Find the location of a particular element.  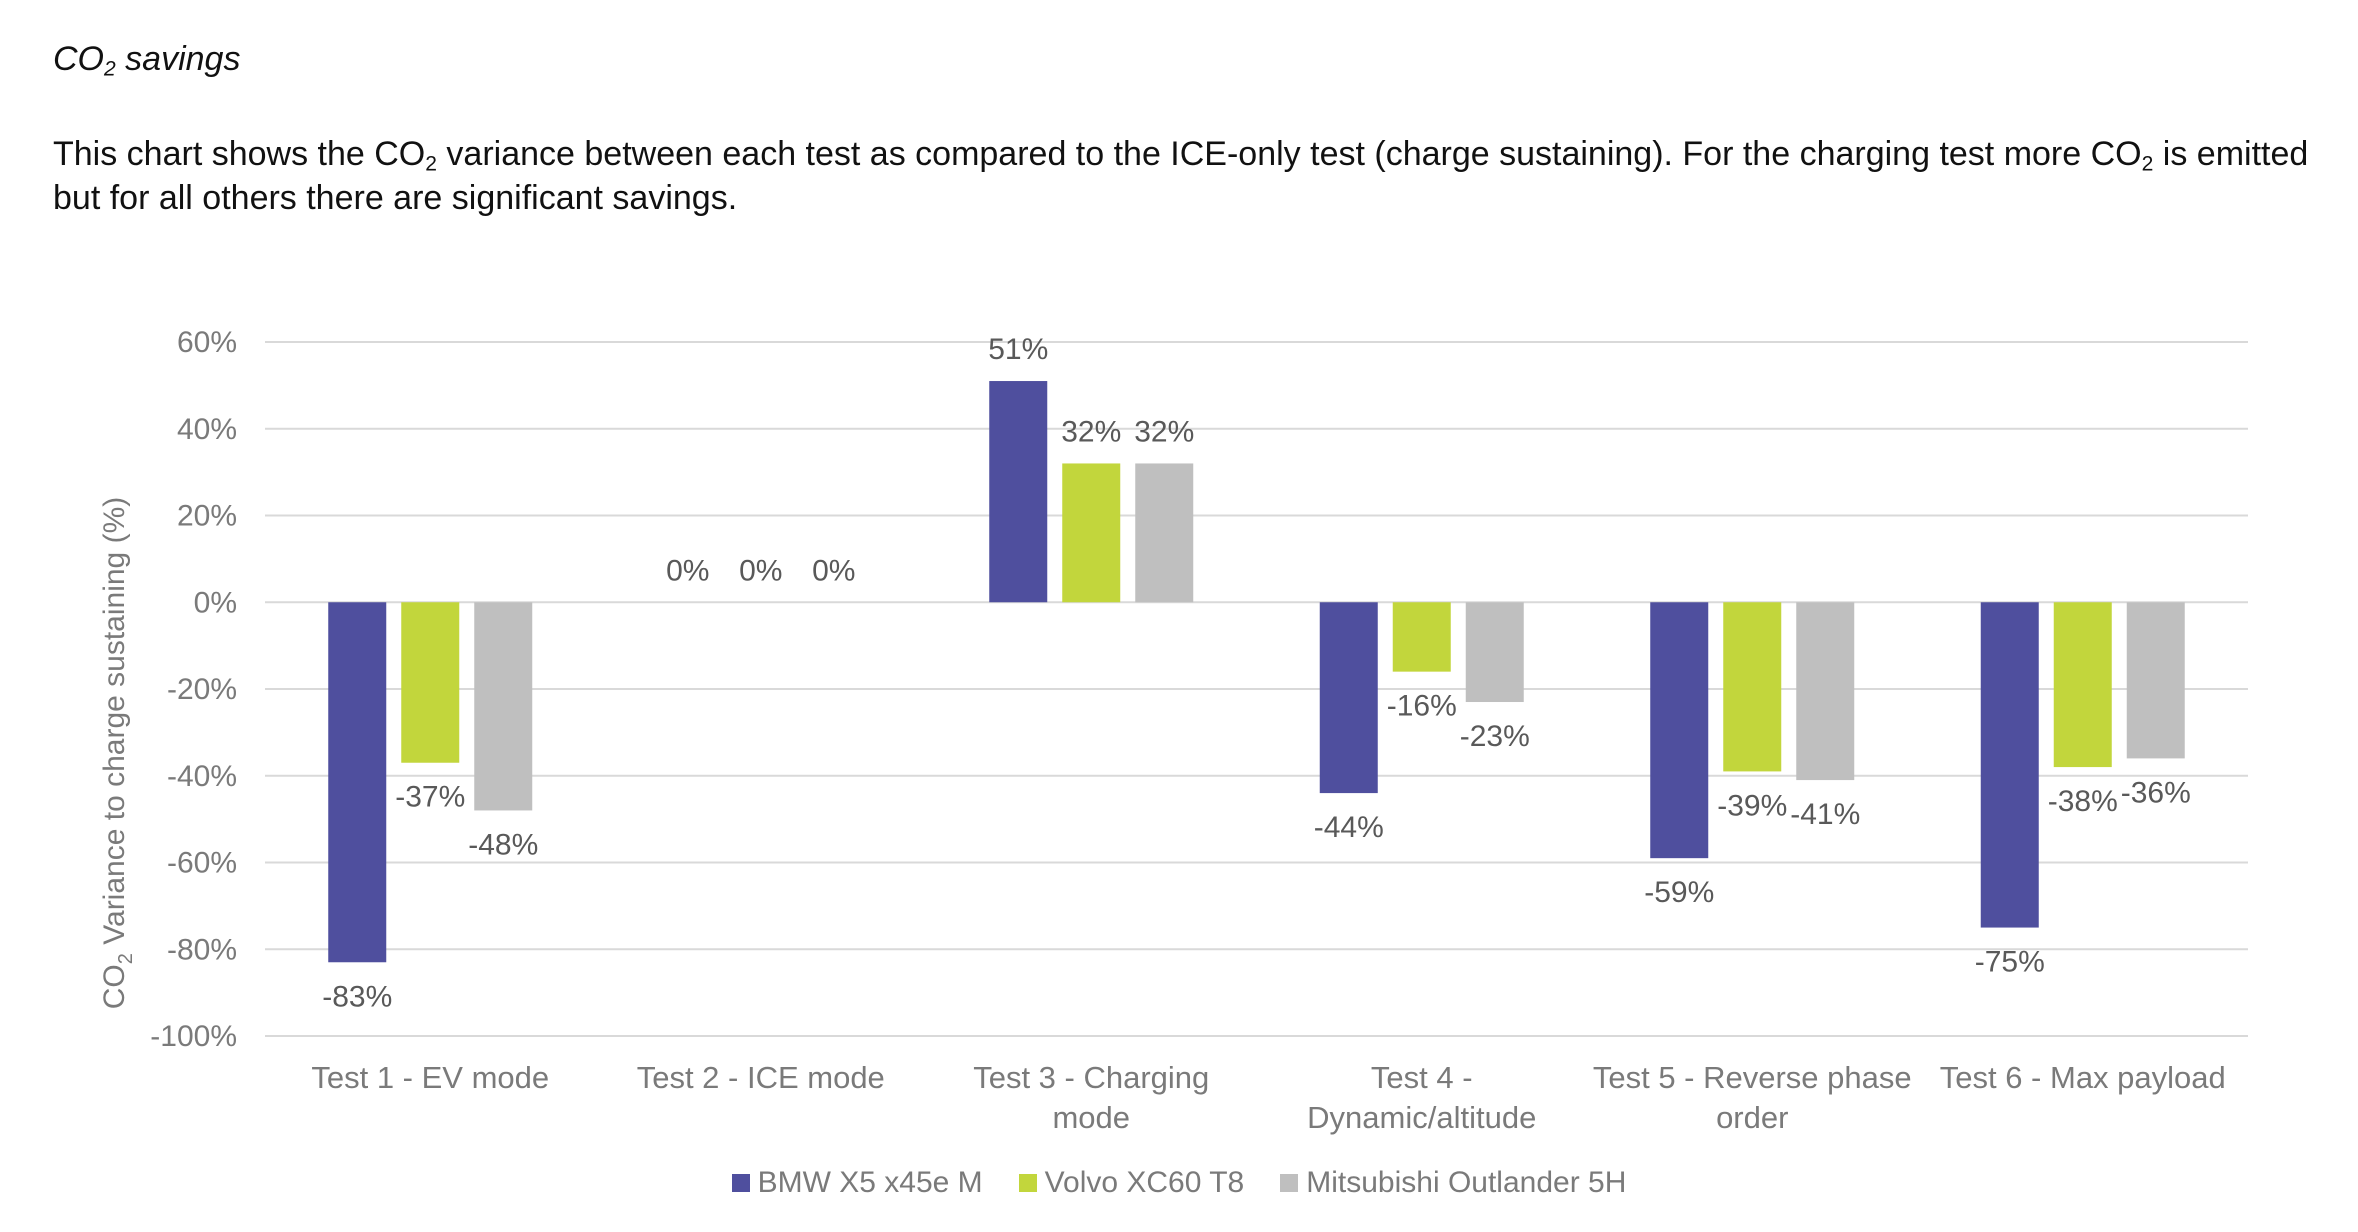

y-tick-label: 60% is located at coordinates (207, 342).